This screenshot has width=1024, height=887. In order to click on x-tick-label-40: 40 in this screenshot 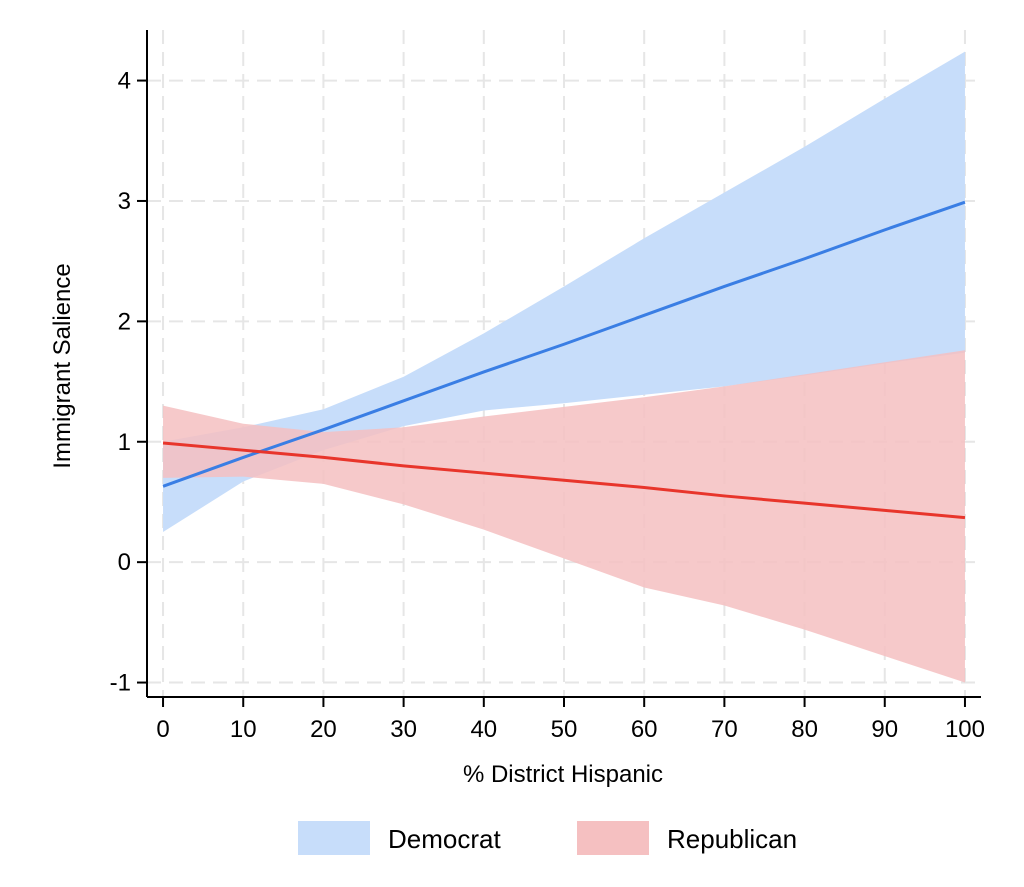, I will do `click(483, 729)`.